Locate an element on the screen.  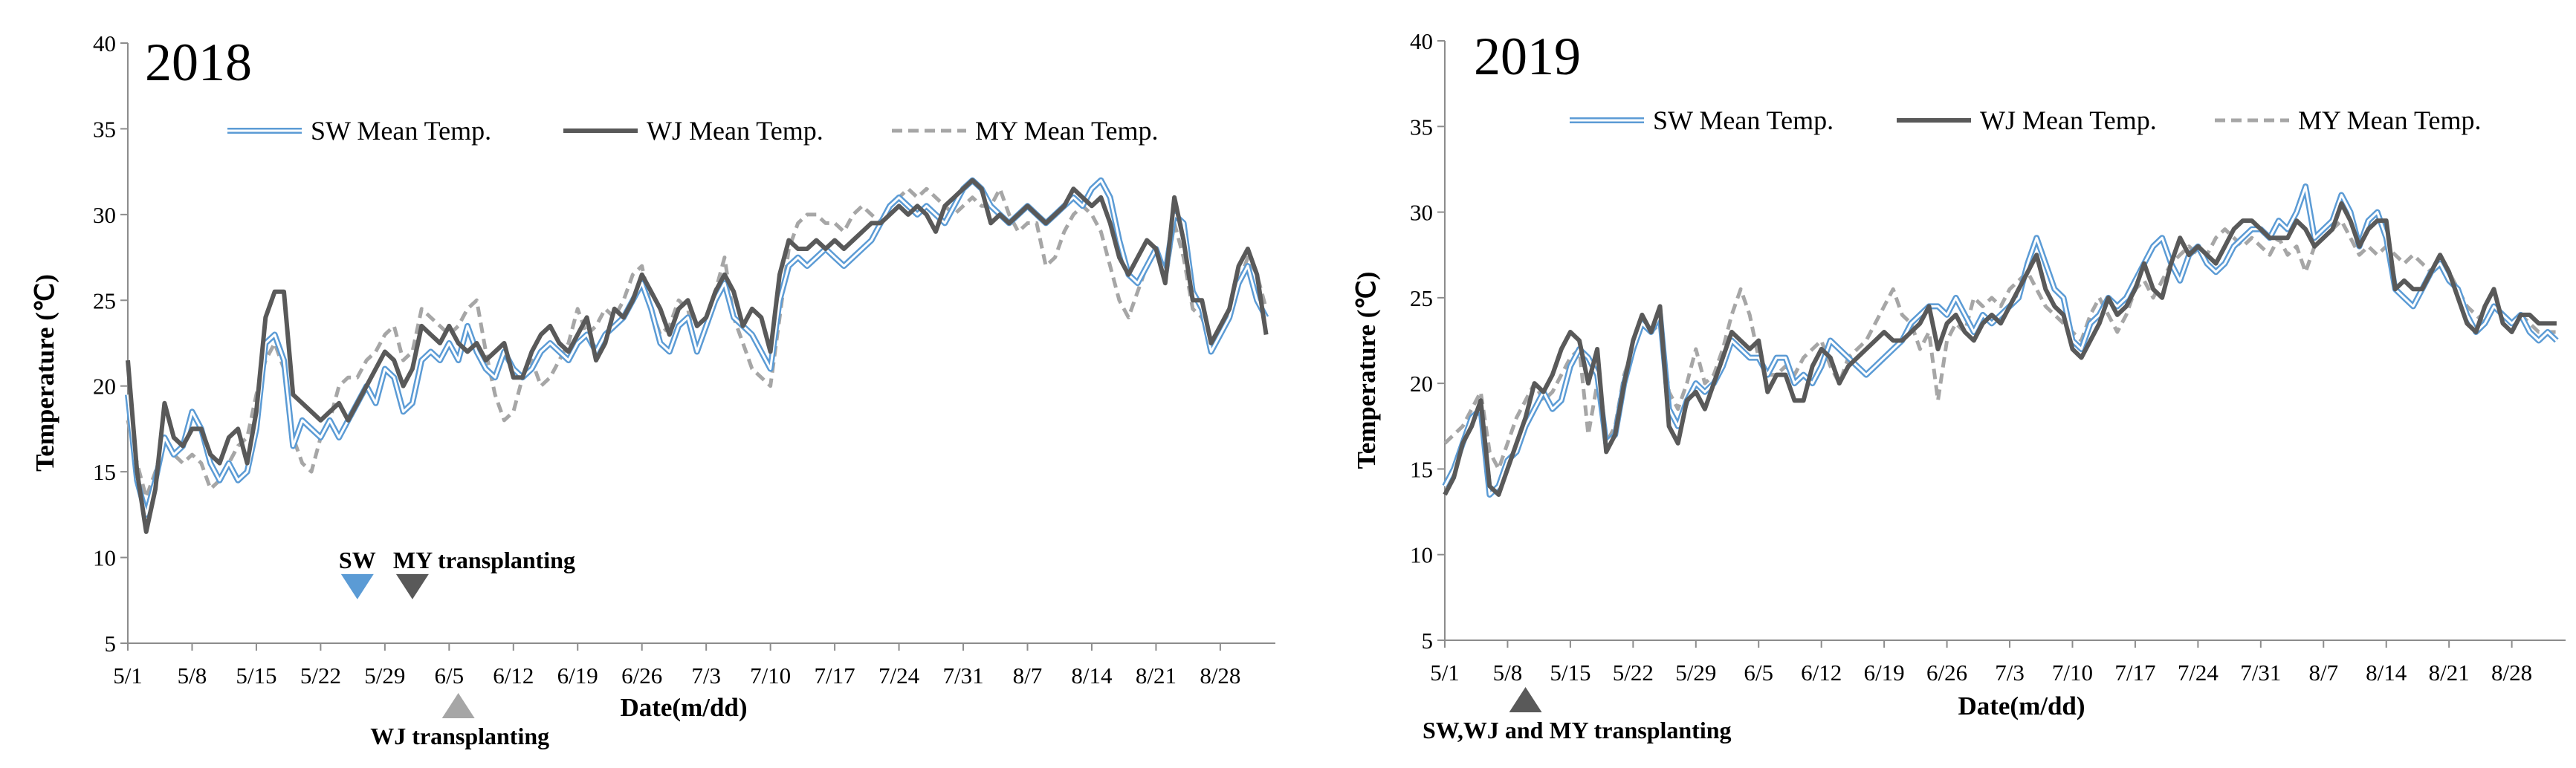
annotation-0: SW is located at coordinates (357, 573).